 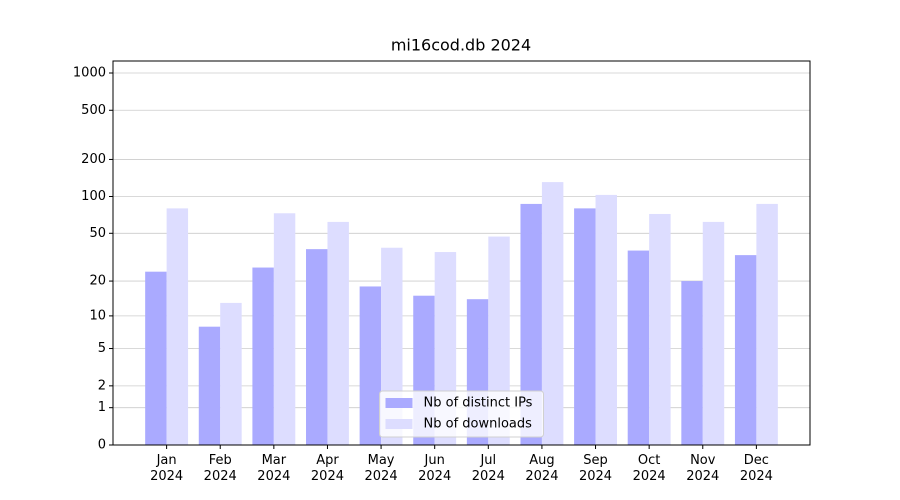 What do you see at coordinates (756, 468) in the screenshot?
I see `x-tick-label: Dec 2024` at bounding box center [756, 468].